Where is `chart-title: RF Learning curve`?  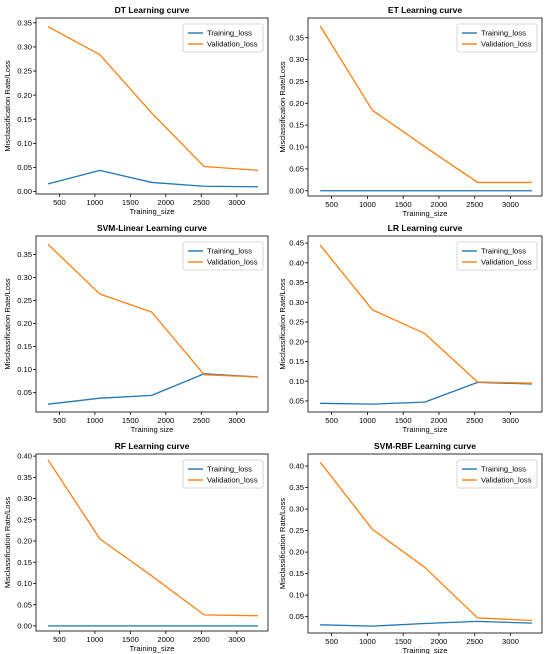 chart-title: RF Learning curve is located at coordinates (152, 446).